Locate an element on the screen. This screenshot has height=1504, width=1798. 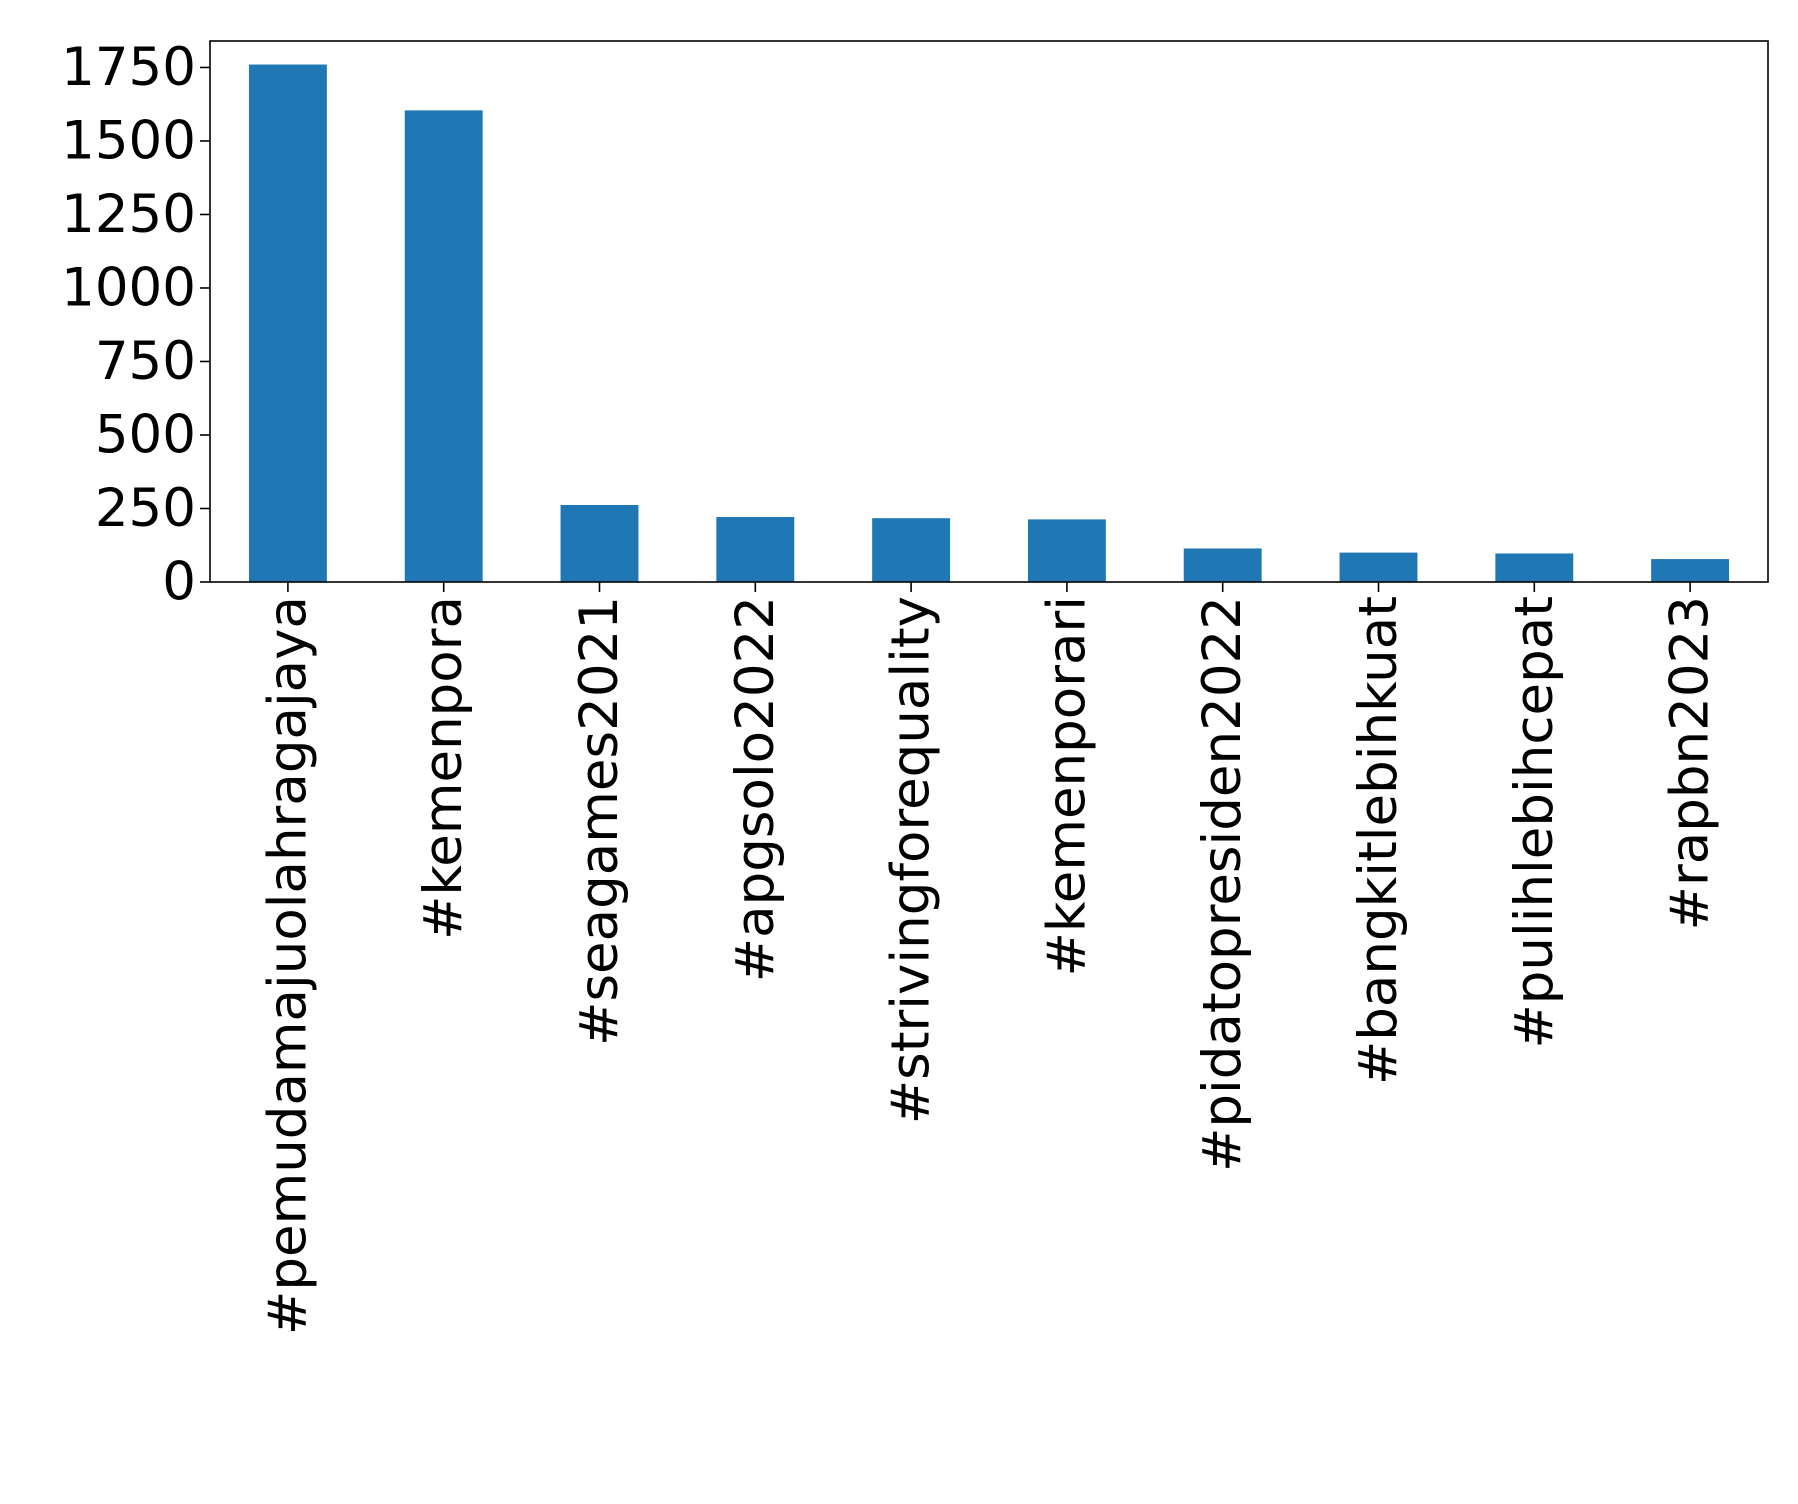
y-tick-label: 250 is located at coordinates (145, 508).